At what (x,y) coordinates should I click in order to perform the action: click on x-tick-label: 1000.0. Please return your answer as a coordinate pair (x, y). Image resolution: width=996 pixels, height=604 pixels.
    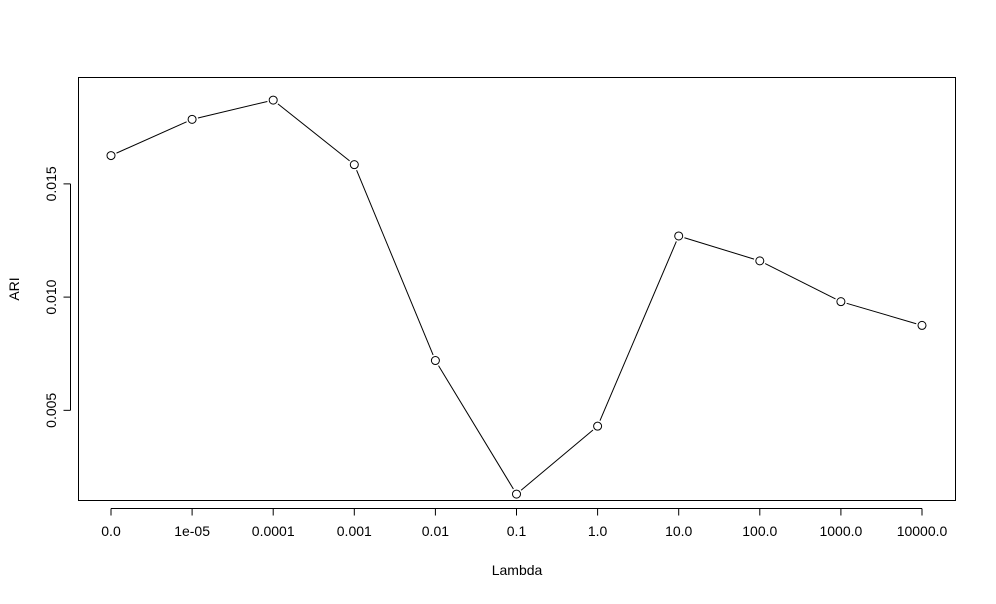
    Looking at the image, I should click on (840, 531).